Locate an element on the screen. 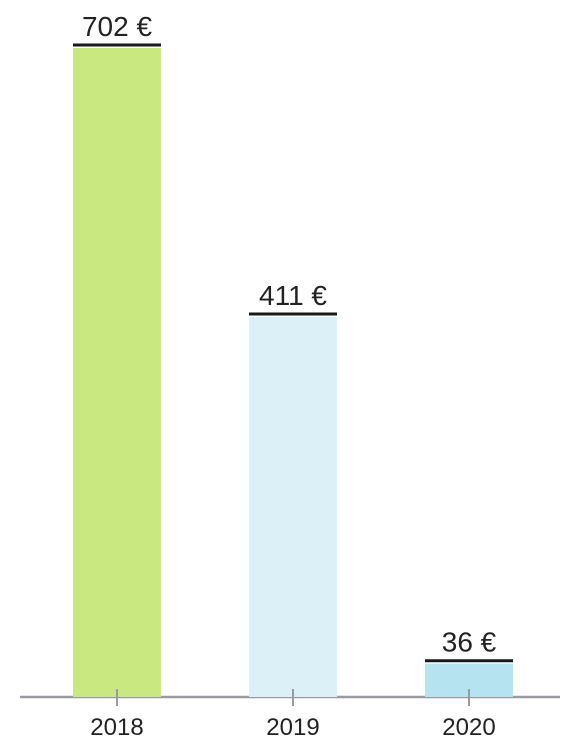 The width and height of the screenshot is (564, 751). x-tick-label: 2018 is located at coordinates (116, 727).